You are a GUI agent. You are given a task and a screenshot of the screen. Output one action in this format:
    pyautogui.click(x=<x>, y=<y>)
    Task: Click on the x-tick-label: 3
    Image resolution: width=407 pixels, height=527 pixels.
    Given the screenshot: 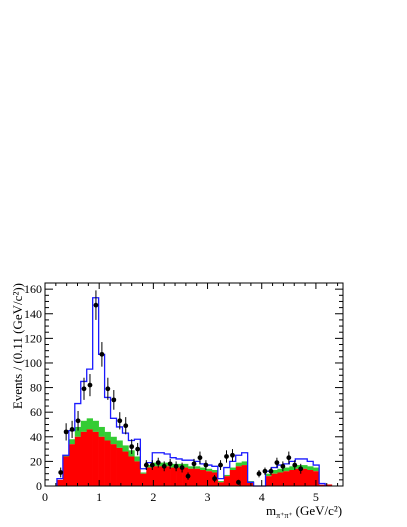 What is the action you would take?
    pyautogui.click(x=208, y=497)
    